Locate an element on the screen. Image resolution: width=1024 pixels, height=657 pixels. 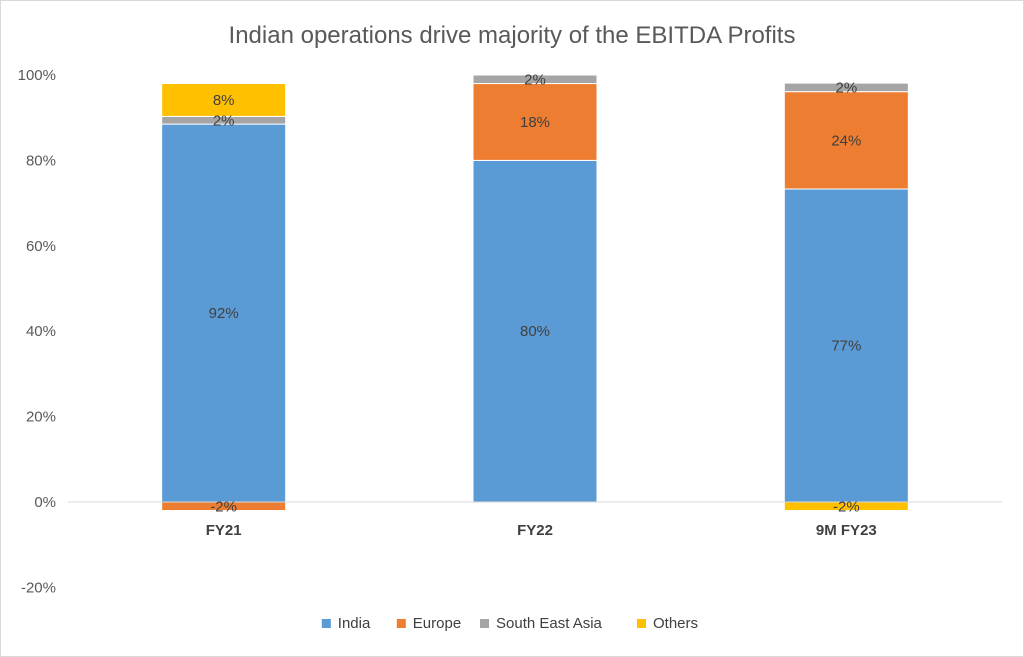
legend: India Europe South East Asia Others is located at coordinates (509, 623).